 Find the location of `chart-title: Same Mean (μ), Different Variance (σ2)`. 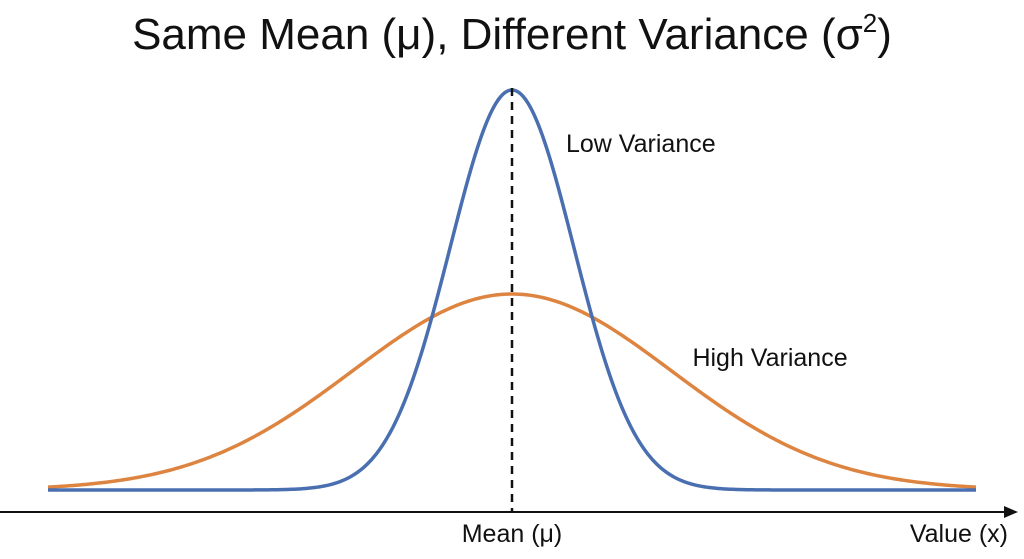

chart-title: Same Mean (μ), Different Variance (σ2) is located at coordinates (512, 34).